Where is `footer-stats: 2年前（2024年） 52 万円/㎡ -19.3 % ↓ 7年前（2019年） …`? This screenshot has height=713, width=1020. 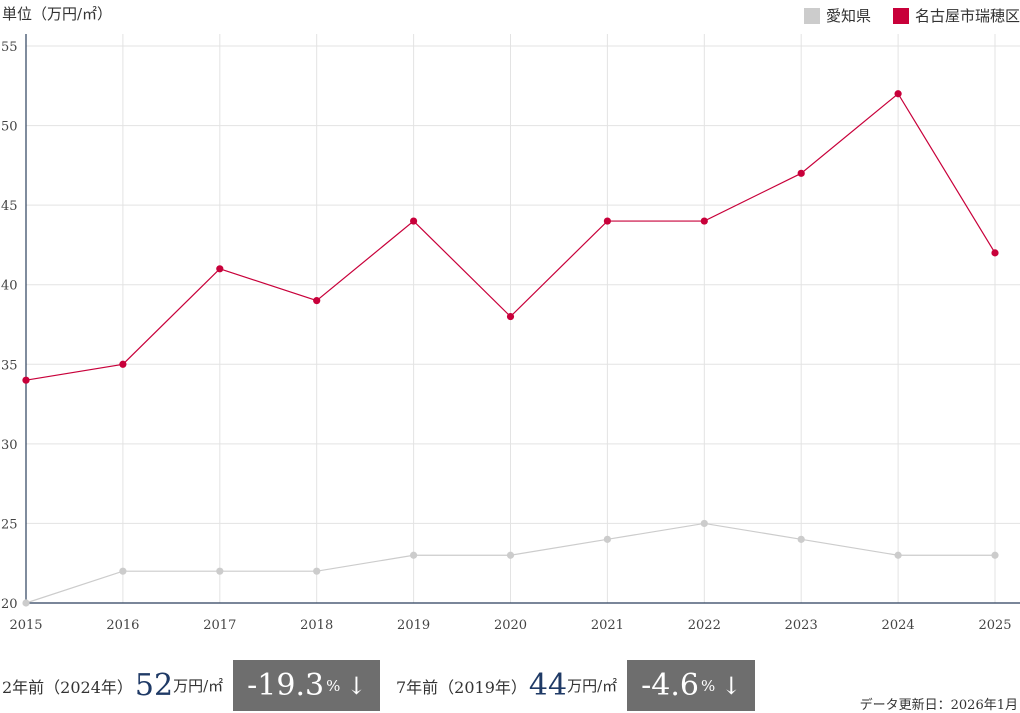 footer-stats: 2年前（2024年） 52 万円/㎡ -19.3 % ↓ 7年前（2019年） … is located at coordinates (510, 686).